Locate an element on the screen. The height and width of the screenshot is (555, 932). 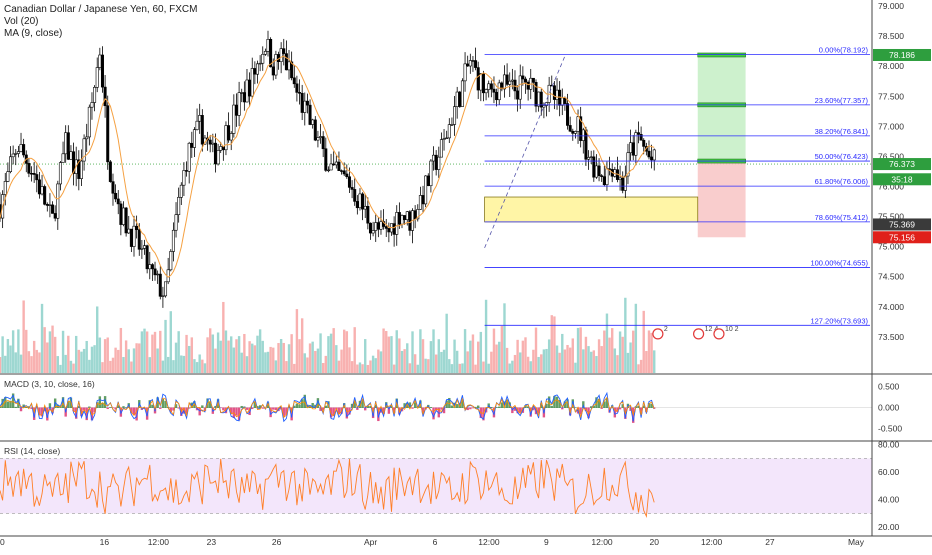
price-tick-label: 76.500 is located at coordinates (891, 156).